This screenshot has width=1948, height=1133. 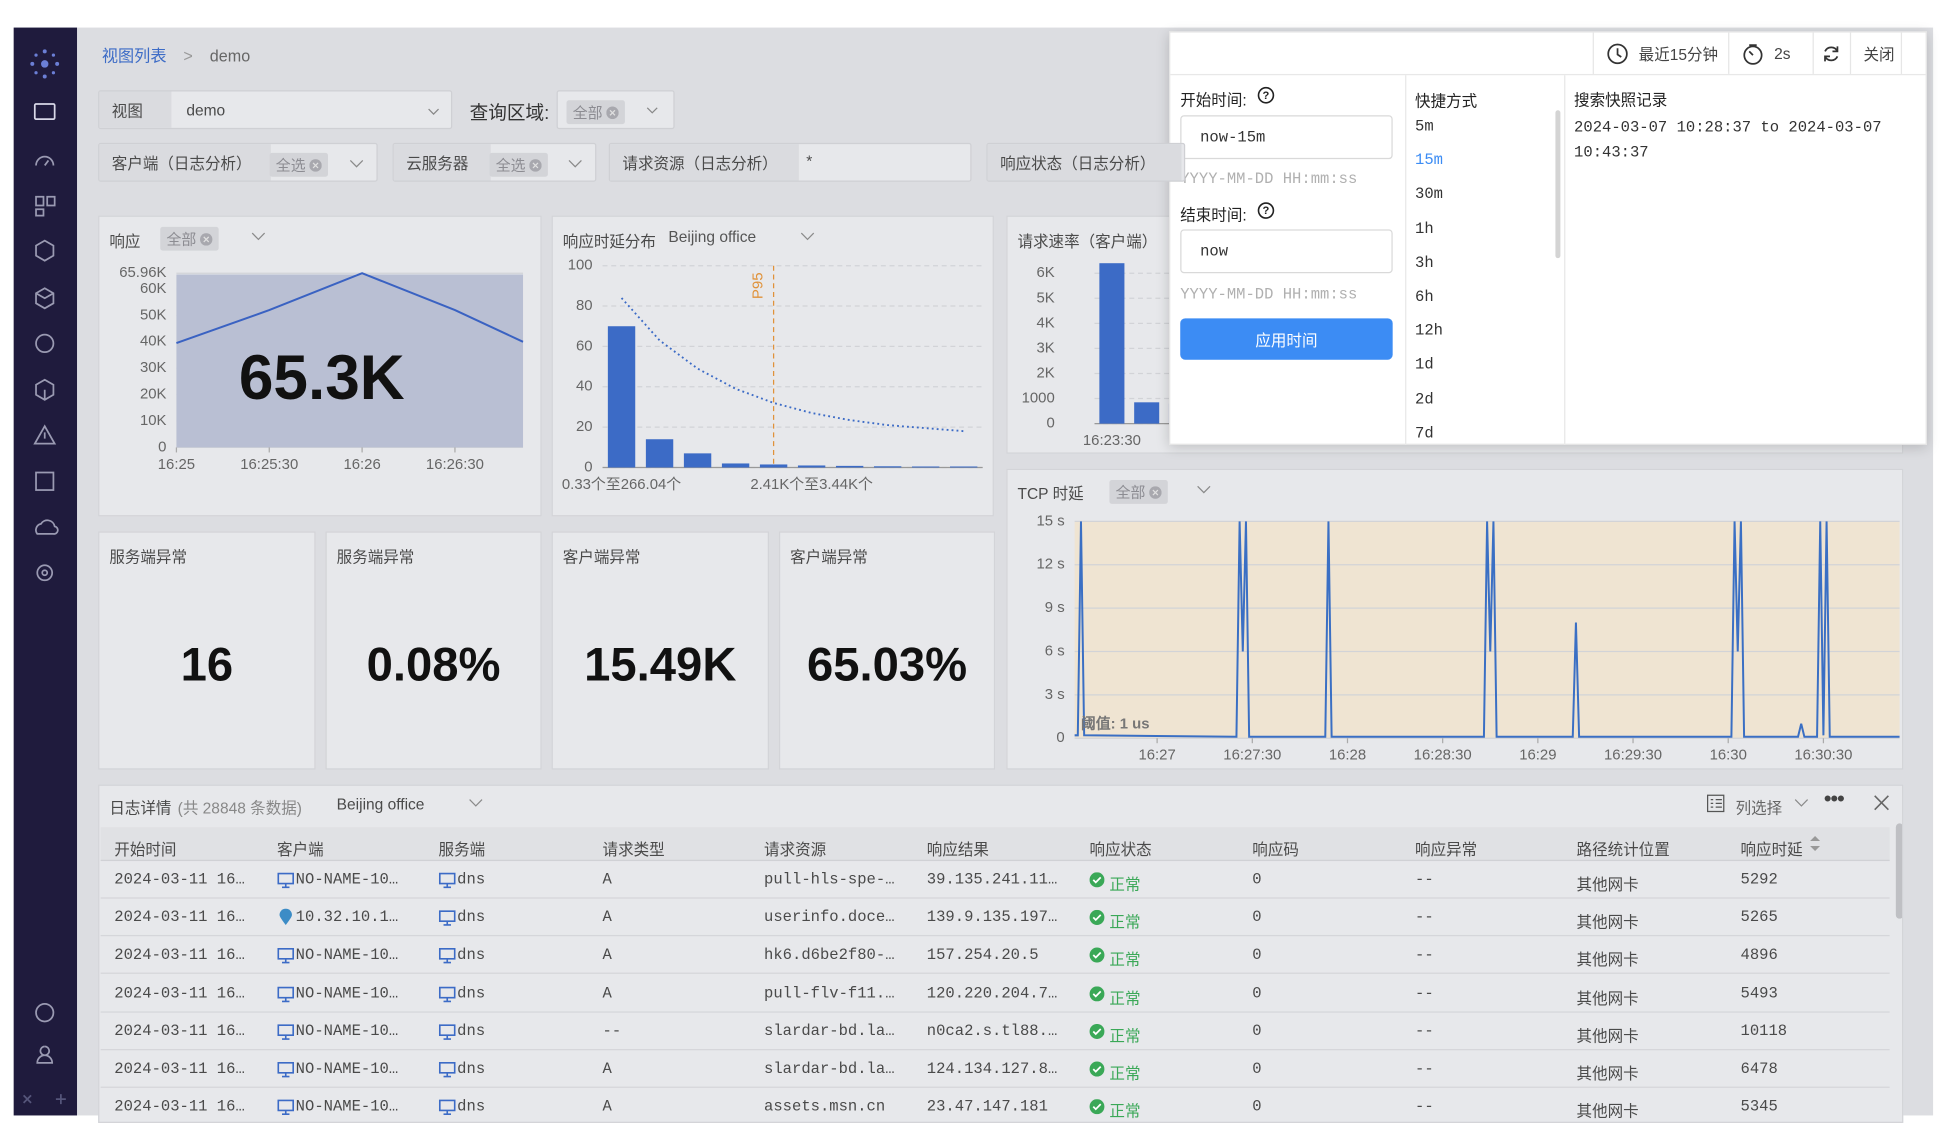 What do you see at coordinates (380, 804) in the screenshot?
I see `log-filter: Beijing office` at bounding box center [380, 804].